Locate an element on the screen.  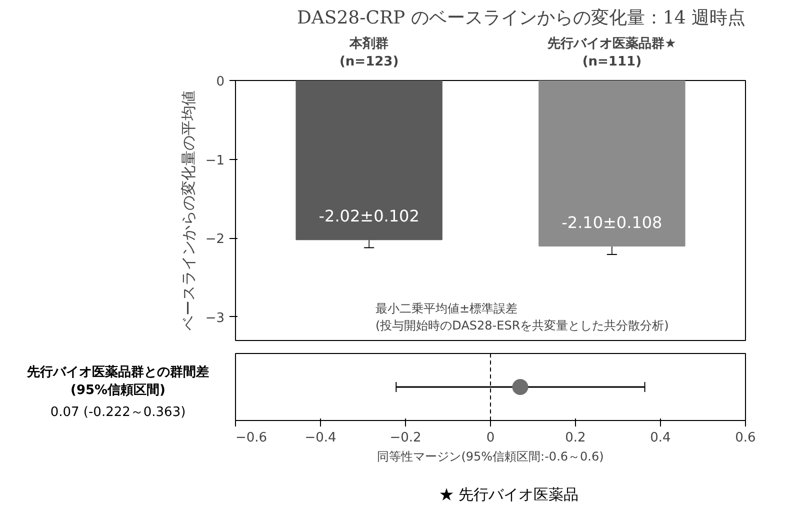
y-tick-label: −3 is located at coordinates (215, 318).